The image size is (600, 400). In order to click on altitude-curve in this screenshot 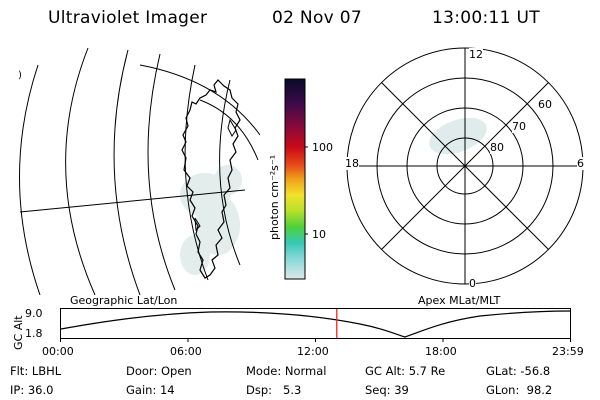, I will do `click(315, 324)`.